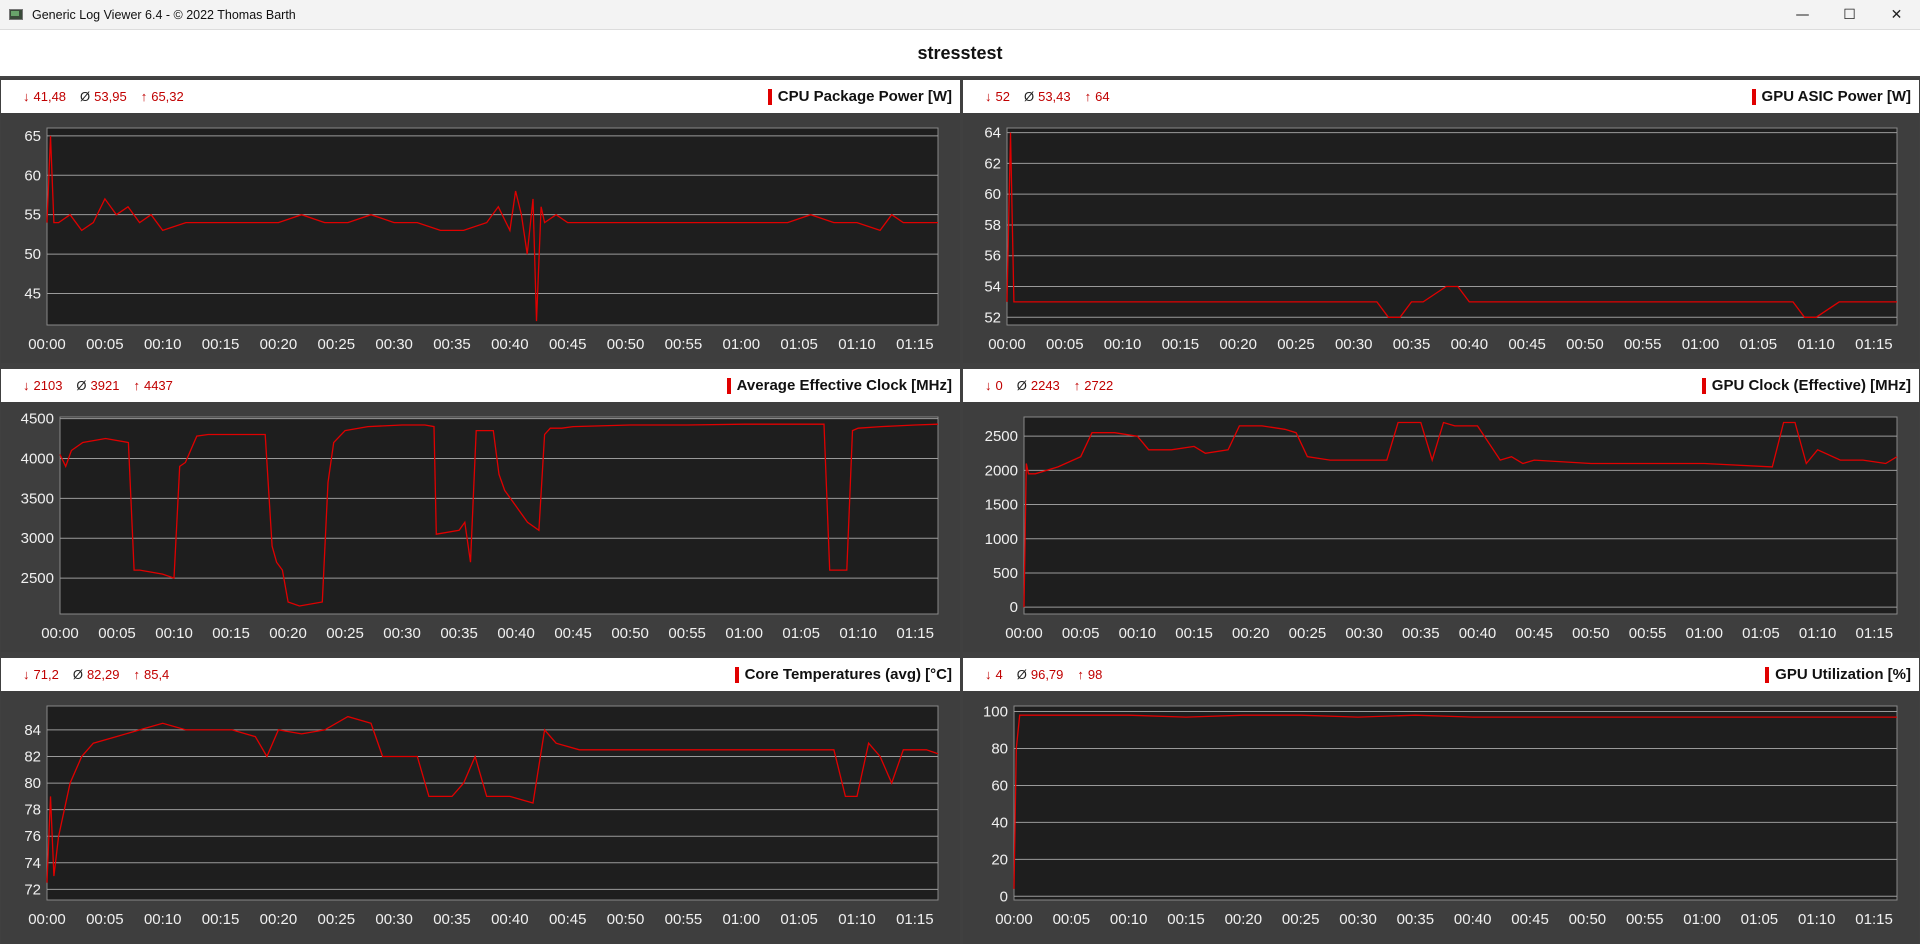  Describe the element at coordinates (162, 96) in the screenshot. I see `max-value-stat: ↑ 65,32` at that location.